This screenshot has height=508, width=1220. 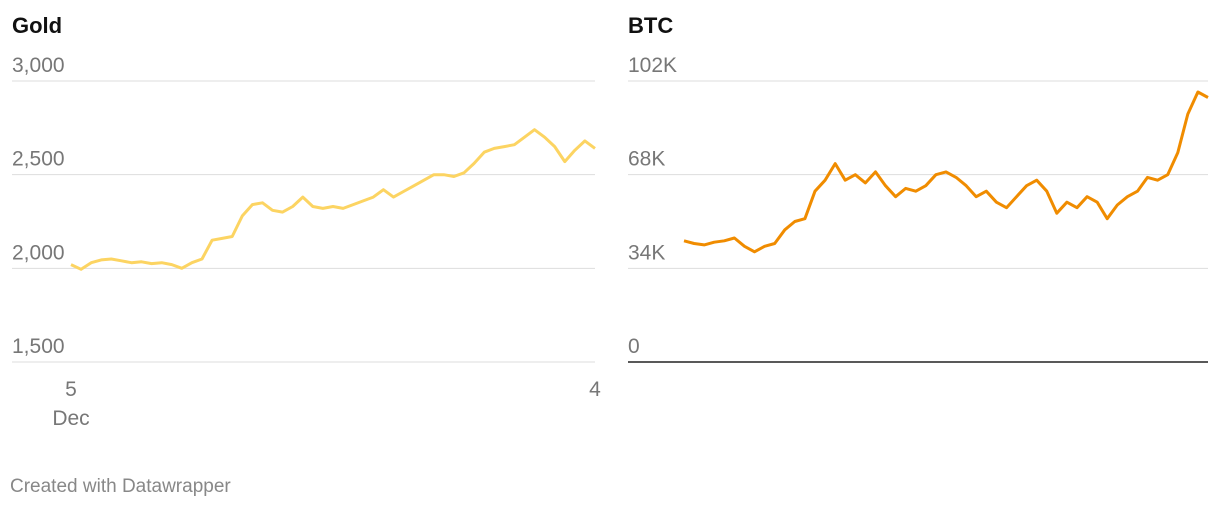 What do you see at coordinates (120, 486) in the screenshot?
I see `footer: Created with Datawrapper` at bounding box center [120, 486].